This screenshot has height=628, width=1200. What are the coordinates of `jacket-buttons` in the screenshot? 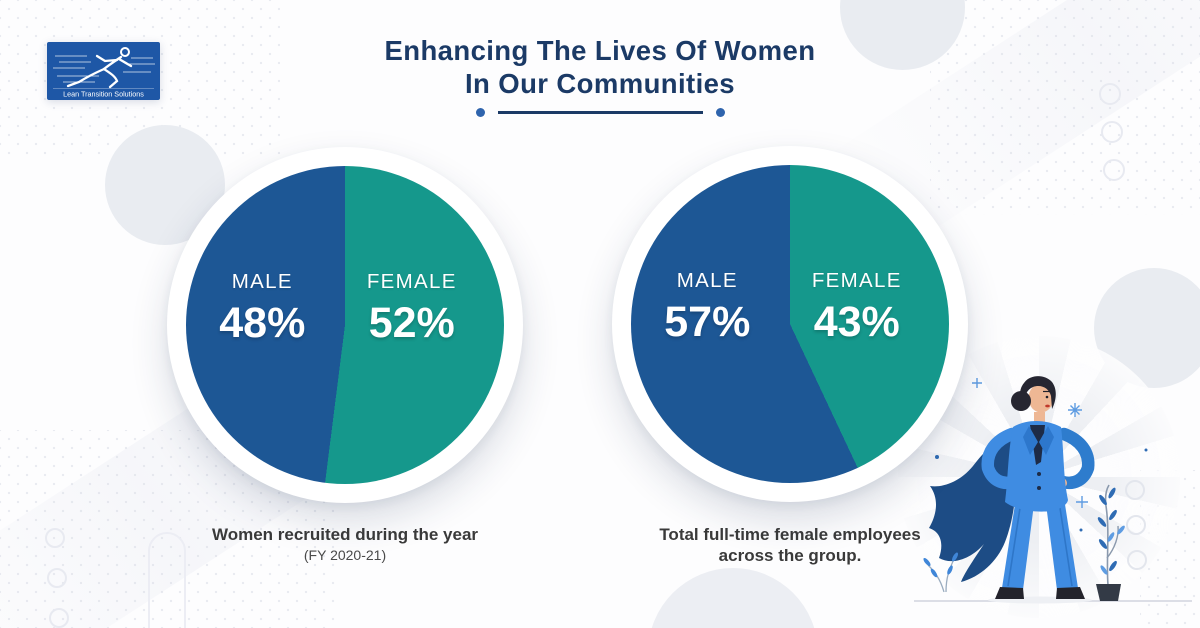 It's located at (1039, 481).